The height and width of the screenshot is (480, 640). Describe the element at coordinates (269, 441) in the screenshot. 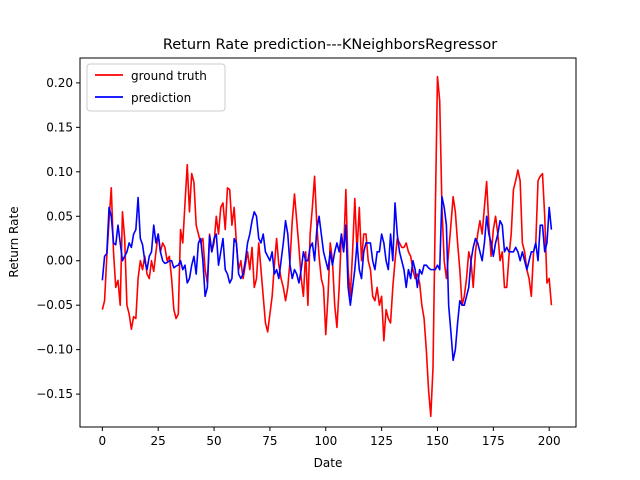

I see `x-tick-label: 75` at that location.